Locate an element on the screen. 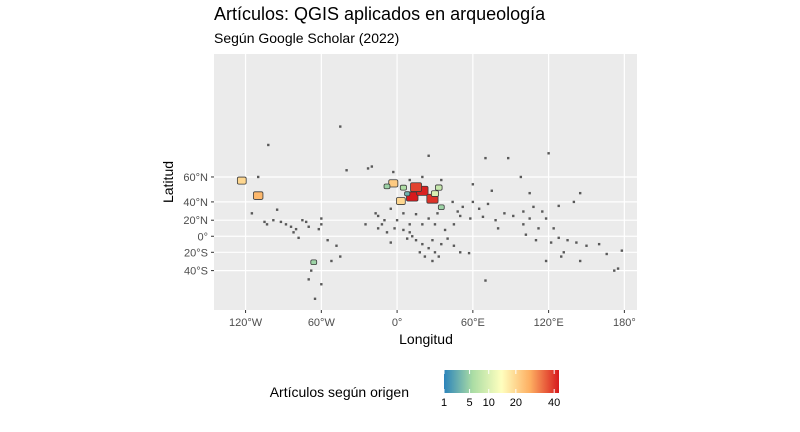 This screenshot has width=800, height=432. regions-layer is located at coordinates (340, 220).